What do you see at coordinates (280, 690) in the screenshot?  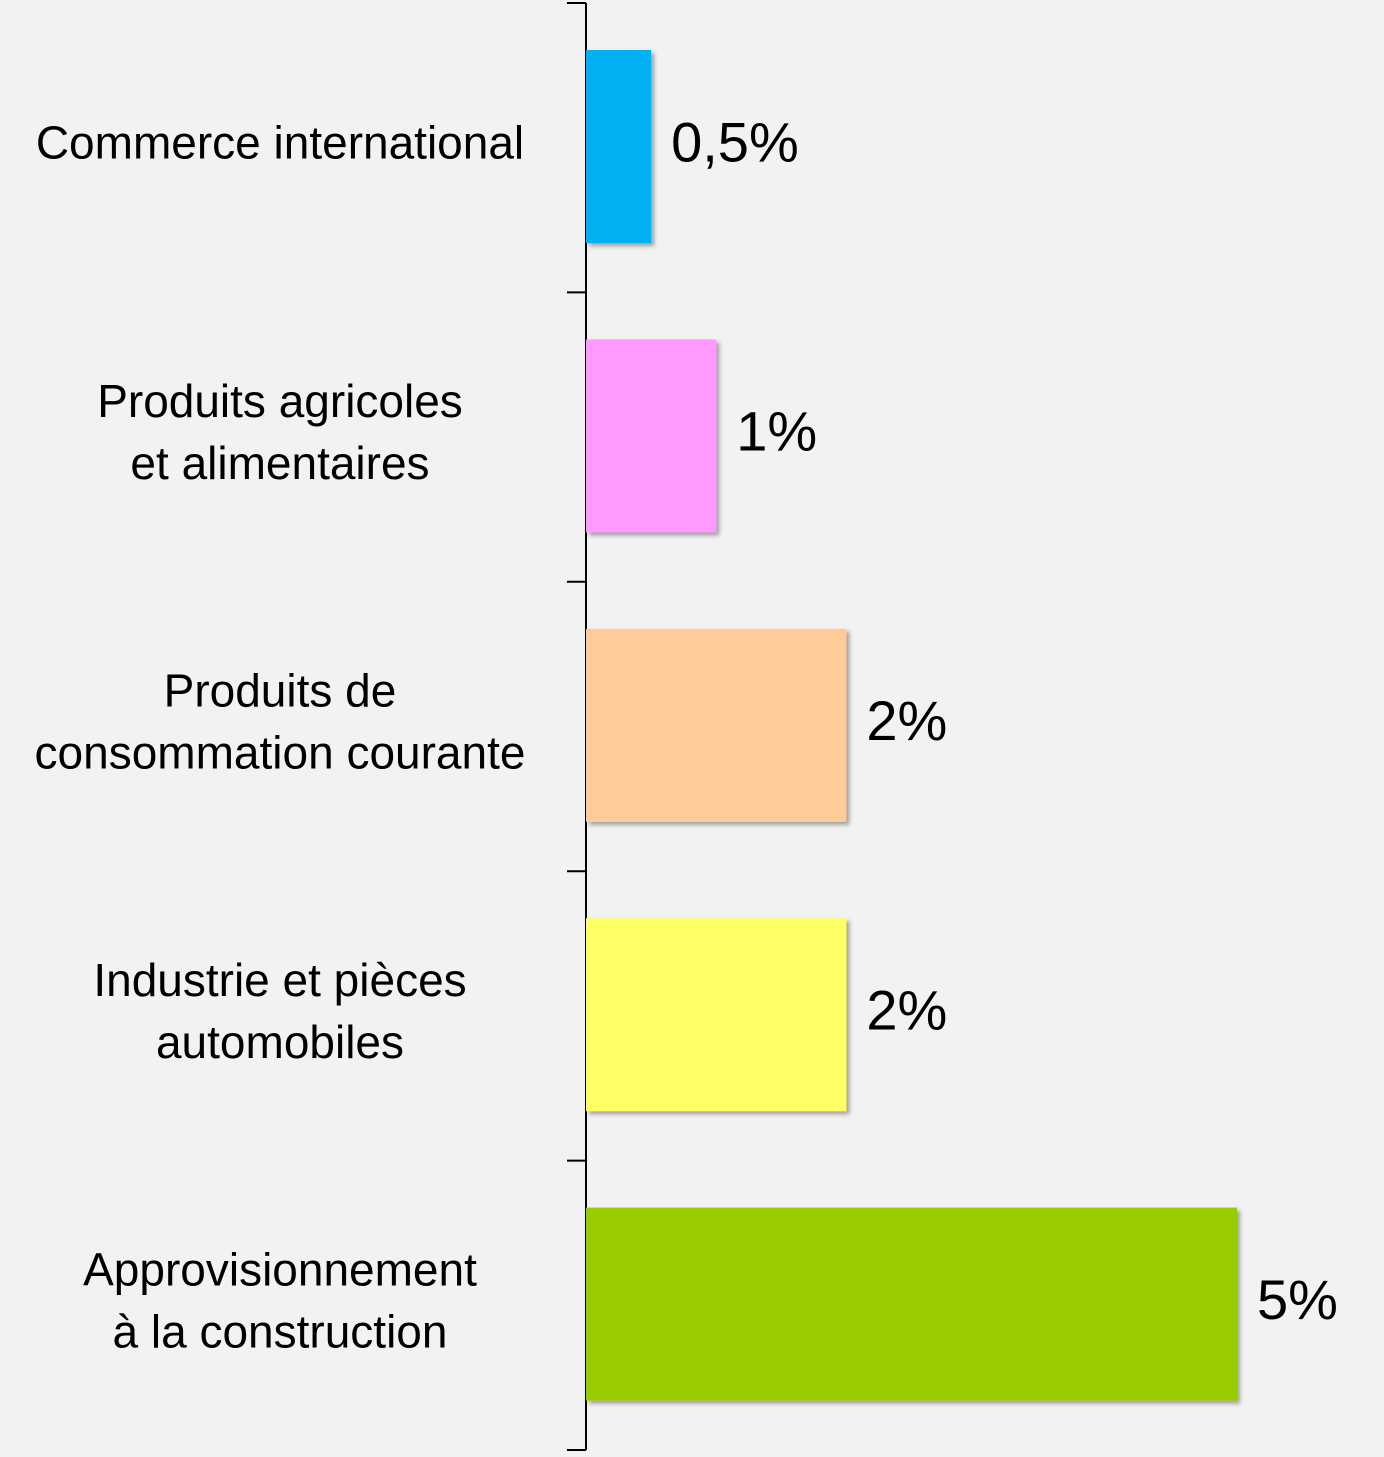 I see `category-label: Produits de` at bounding box center [280, 690].